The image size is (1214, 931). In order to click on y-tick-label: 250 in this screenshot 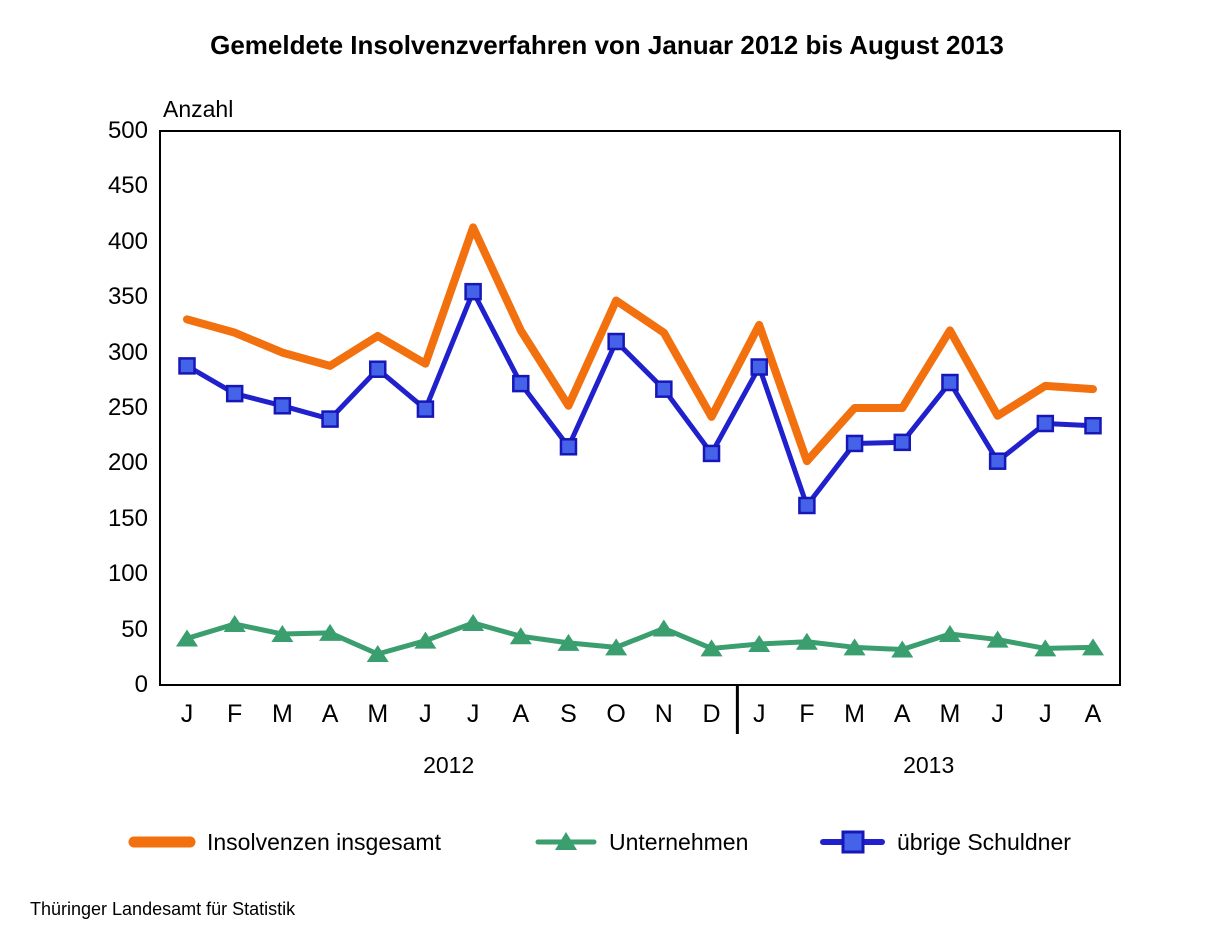, I will do `click(127, 407)`.